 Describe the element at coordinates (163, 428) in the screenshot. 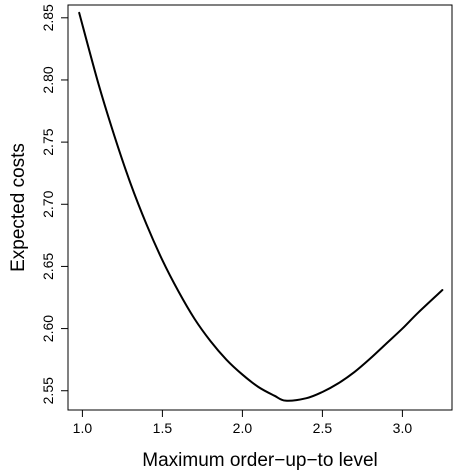

I see `x-tick-label: 1.5` at that location.